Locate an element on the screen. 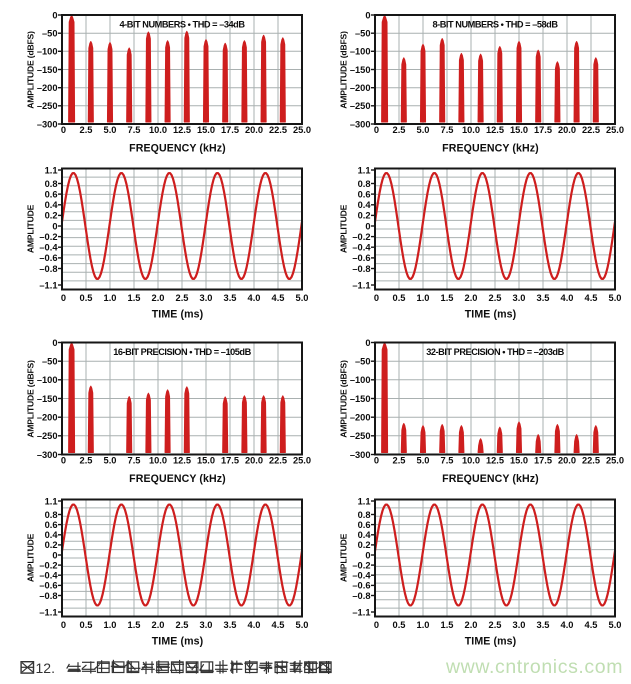  svg-text: 0.8 is located at coordinates (51, 515).